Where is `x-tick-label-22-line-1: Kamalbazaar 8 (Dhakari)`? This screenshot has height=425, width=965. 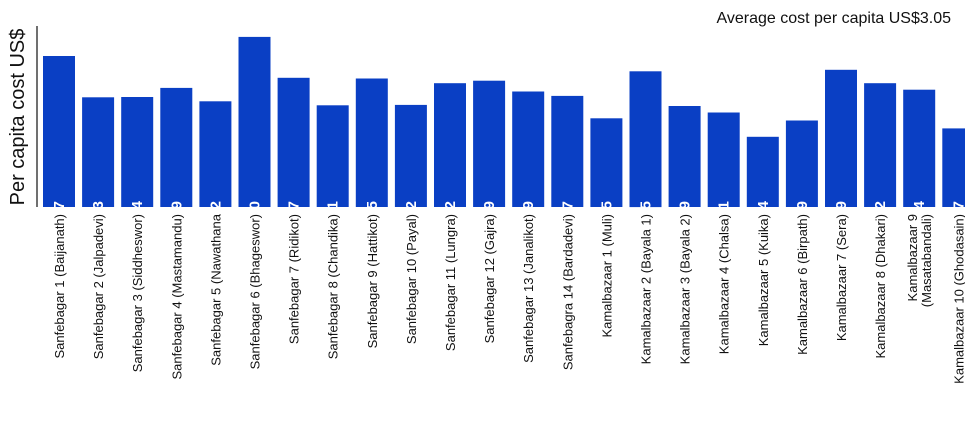
x-tick-label-22-line-1: Kamalbazaar 8 (Dhakari) is located at coordinates (880, 286).